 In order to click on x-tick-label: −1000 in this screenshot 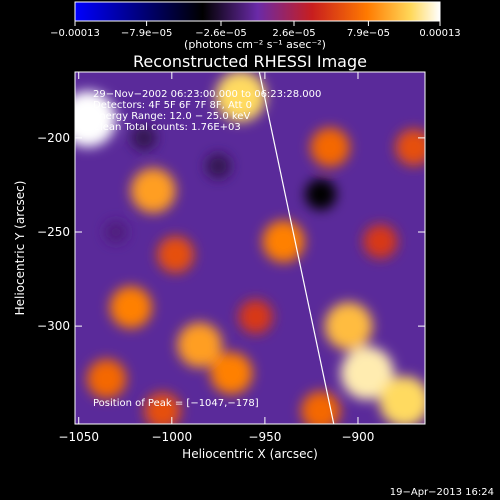, I will do `click(172, 437)`.